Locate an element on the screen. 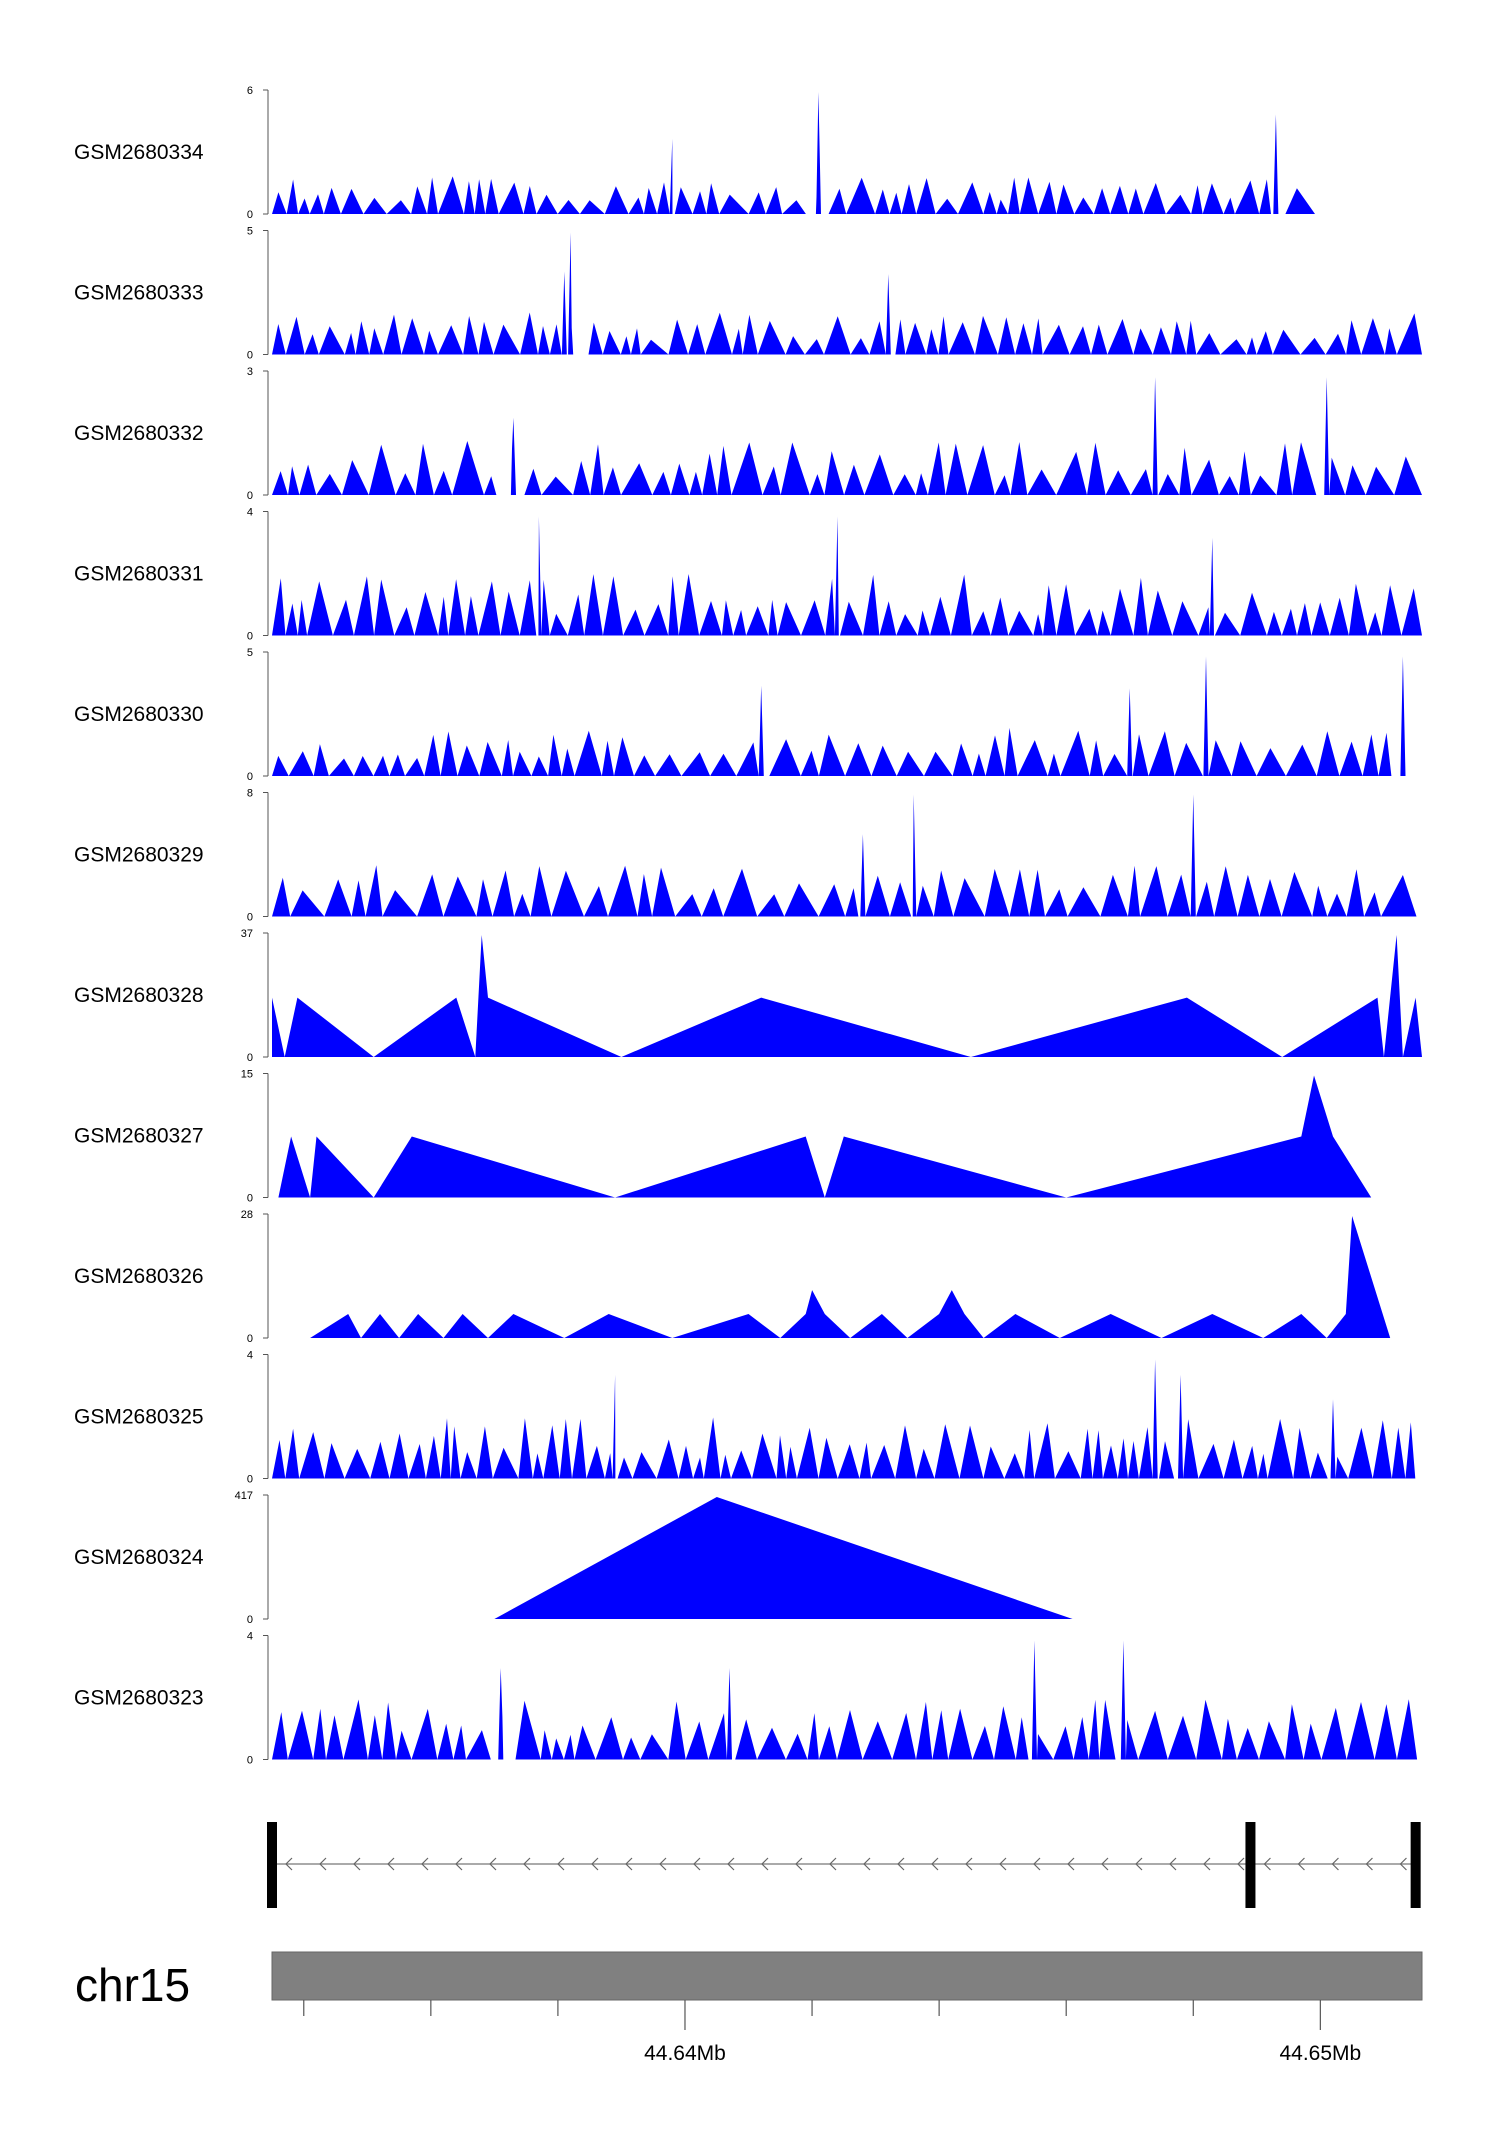 The width and height of the screenshot is (1500, 2140). chromosome-label: chr15 is located at coordinates (132, 1985).